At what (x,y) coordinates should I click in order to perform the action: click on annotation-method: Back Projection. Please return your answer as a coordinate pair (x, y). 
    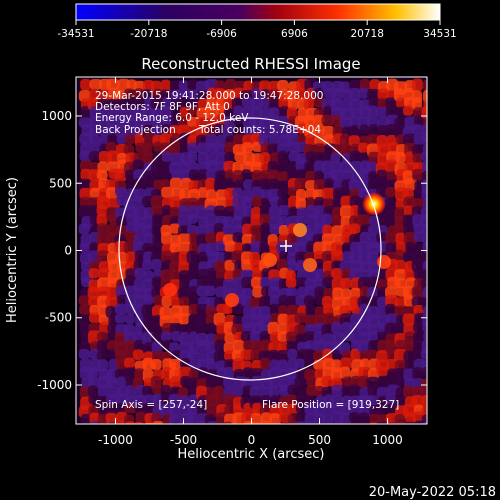
    Looking at the image, I should click on (135, 130).